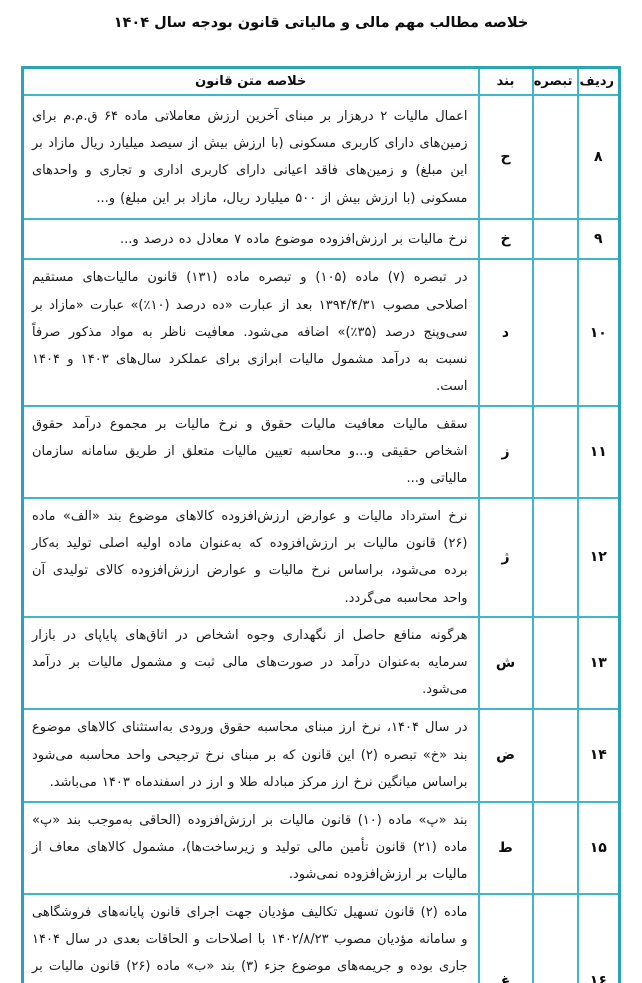  I want to click on header-band: بند, so click(505, 81).